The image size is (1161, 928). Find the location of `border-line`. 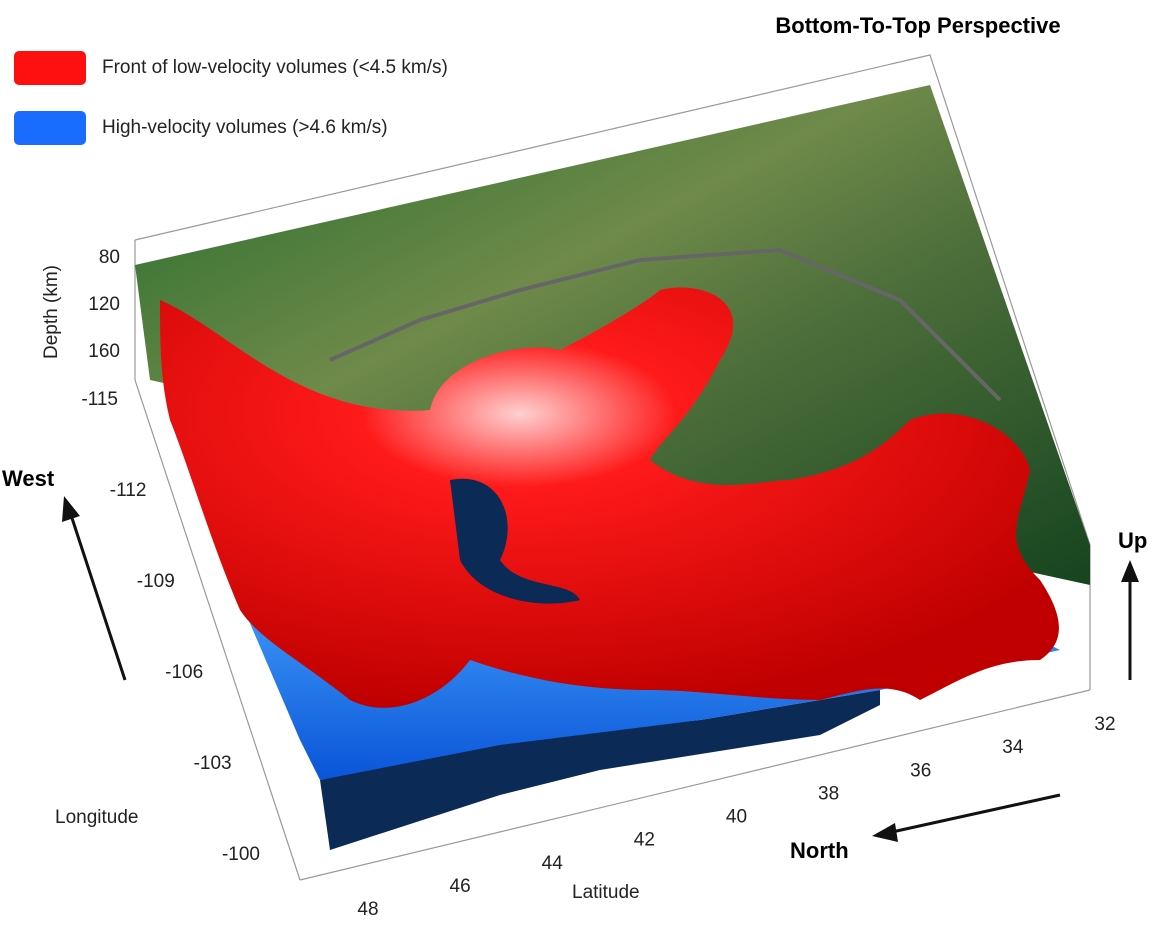

border-line is located at coordinates (665, 324).